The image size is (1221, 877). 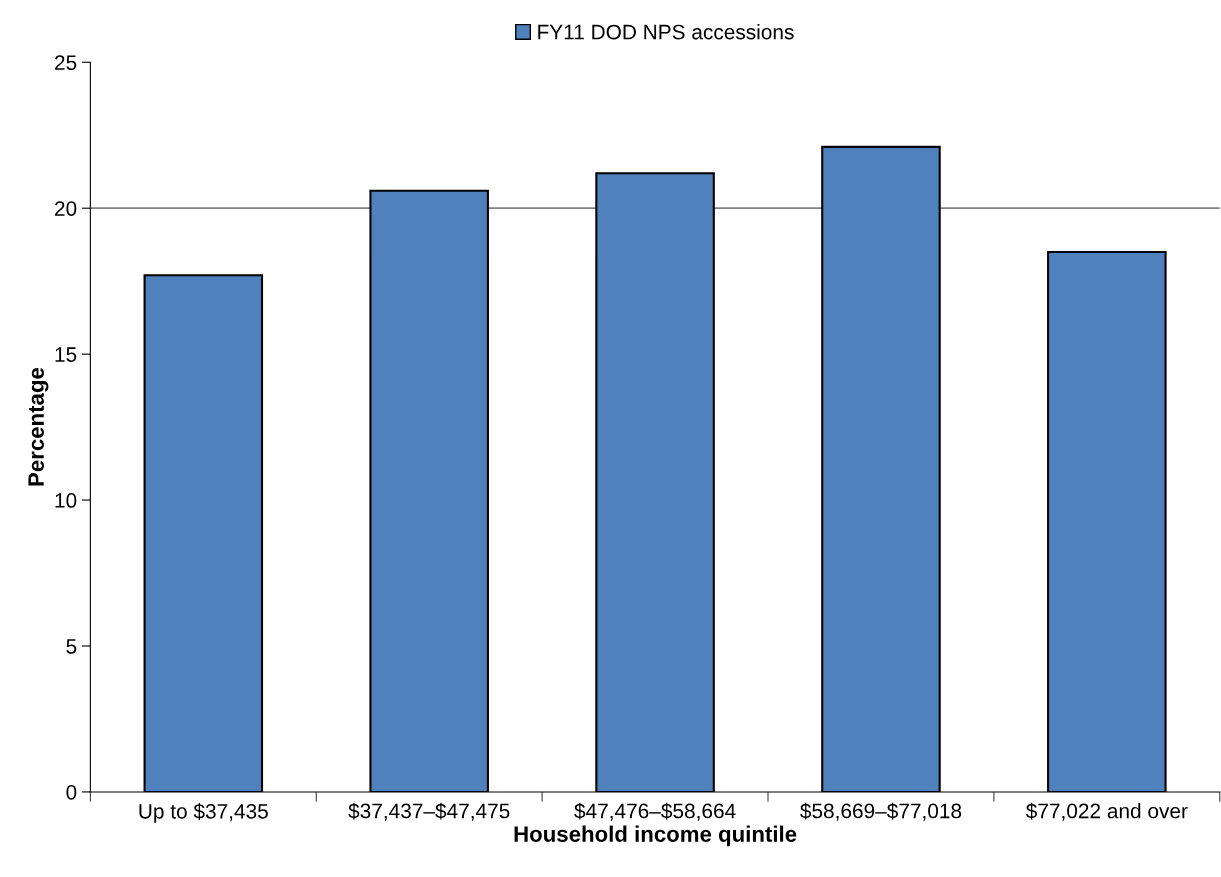 I want to click on y-tick-label: 25, so click(x=66, y=63).